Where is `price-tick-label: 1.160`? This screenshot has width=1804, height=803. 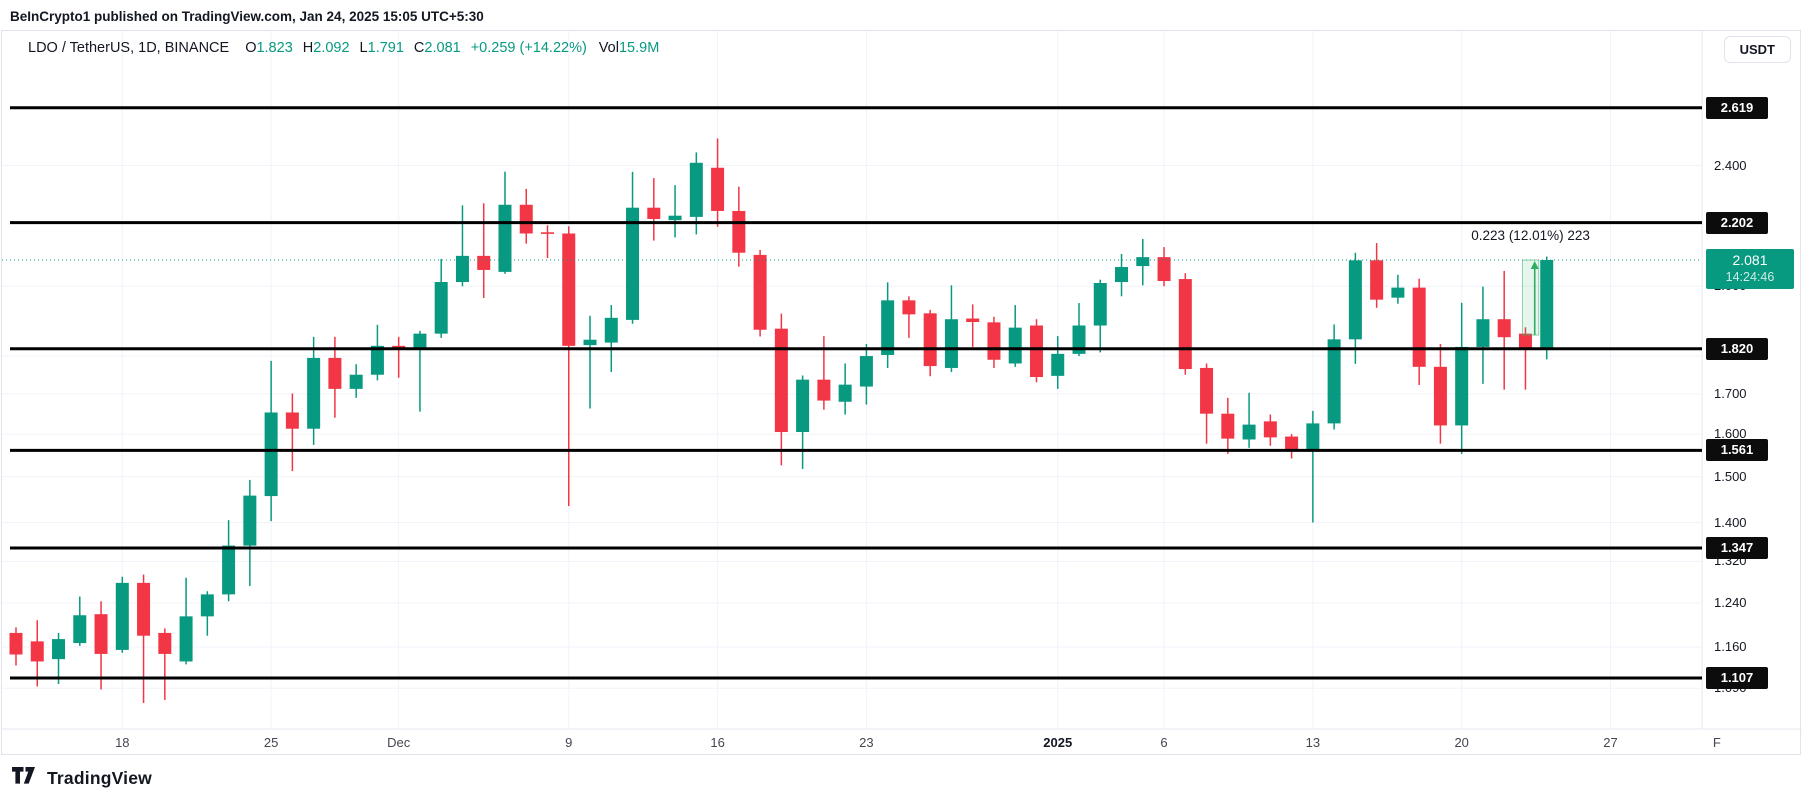 price-tick-label: 1.160 is located at coordinates (1730, 647).